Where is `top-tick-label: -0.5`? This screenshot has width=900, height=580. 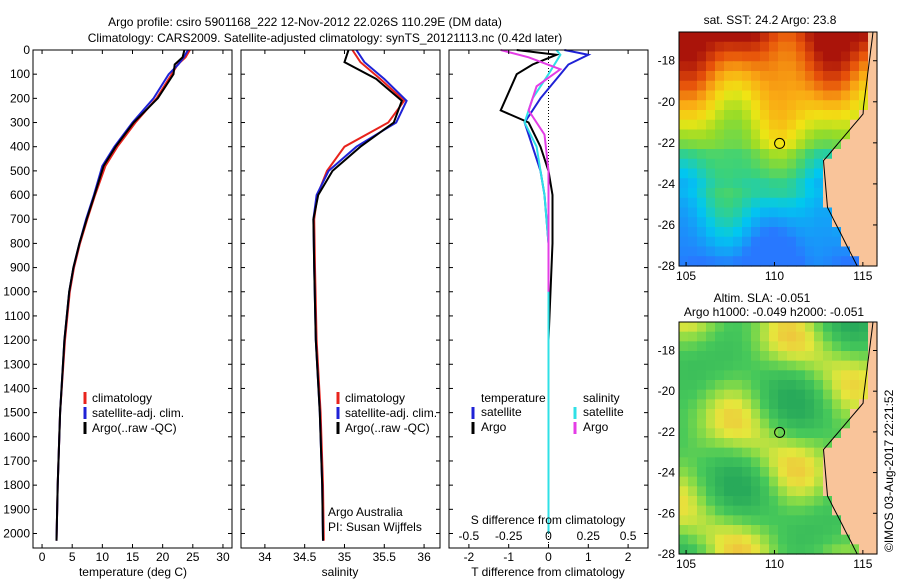
top-tick-label: -0.5 is located at coordinates (469, 536).